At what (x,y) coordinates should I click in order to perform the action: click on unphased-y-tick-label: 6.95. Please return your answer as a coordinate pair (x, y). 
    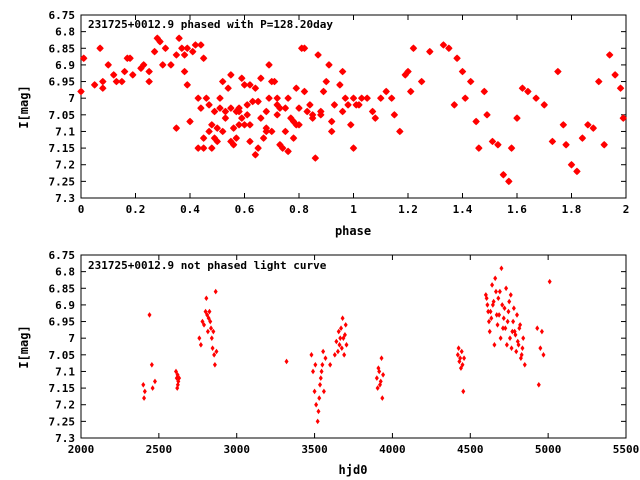
    Looking at the image, I should click on (62, 322).